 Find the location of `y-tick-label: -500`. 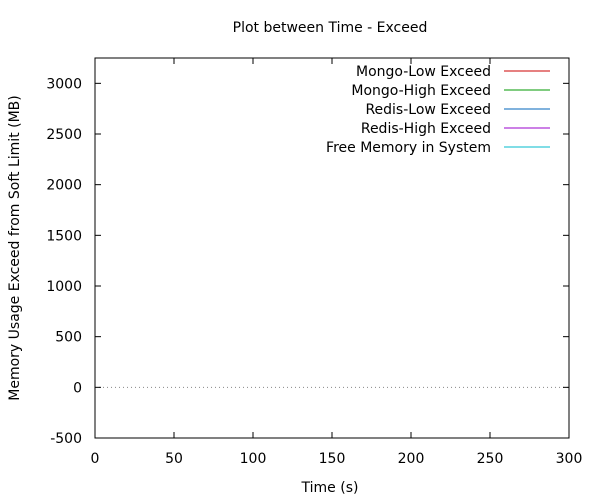

y-tick-label: -500 is located at coordinates (66, 439).